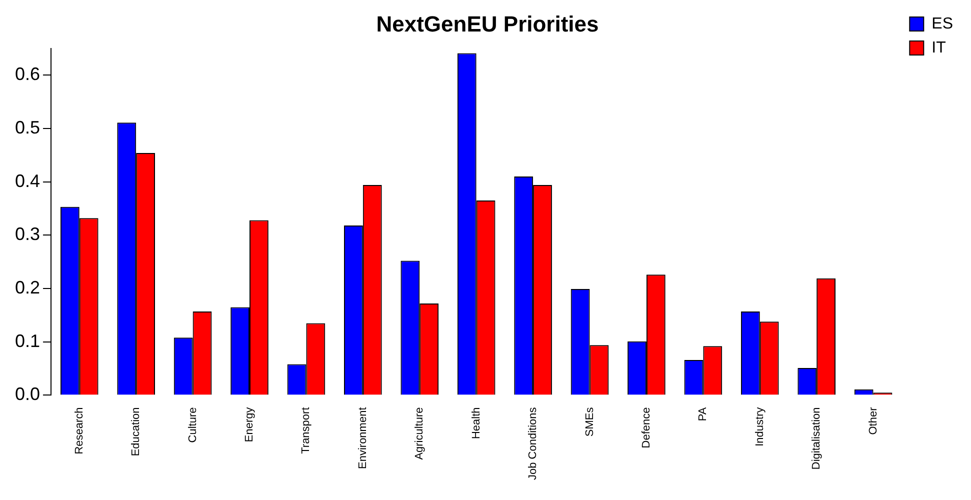 The height and width of the screenshot is (500, 971). What do you see at coordinates (533, 443) in the screenshot?
I see `x-tick-label: Job Conditions` at bounding box center [533, 443].